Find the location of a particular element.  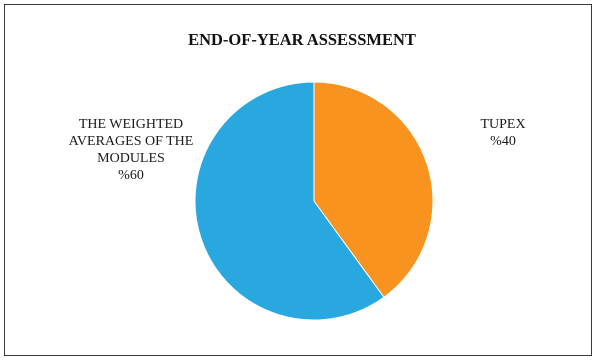

slice-label-line: %40 is located at coordinates (503, 141).